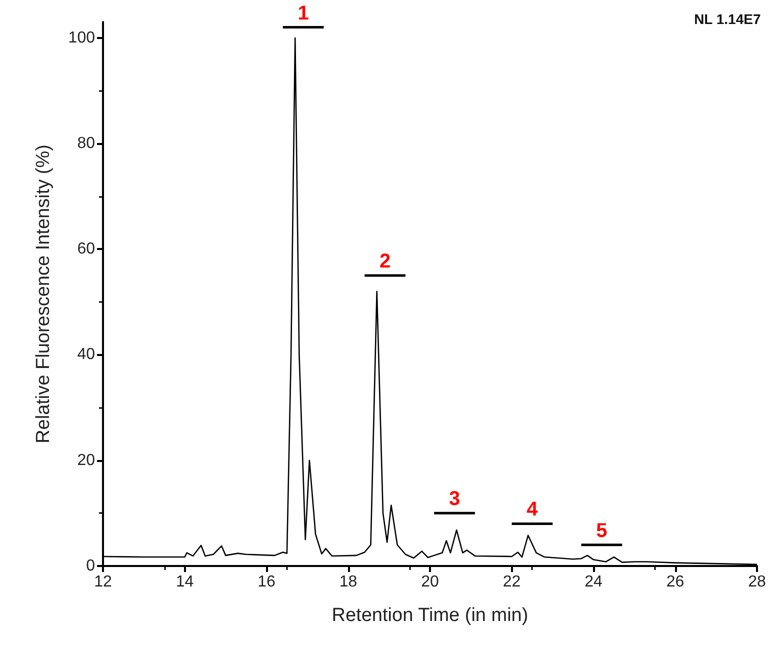 The width and height of the screenshot is (773, 650). I want to click on x-tick-label: 24, so click(593, 582).